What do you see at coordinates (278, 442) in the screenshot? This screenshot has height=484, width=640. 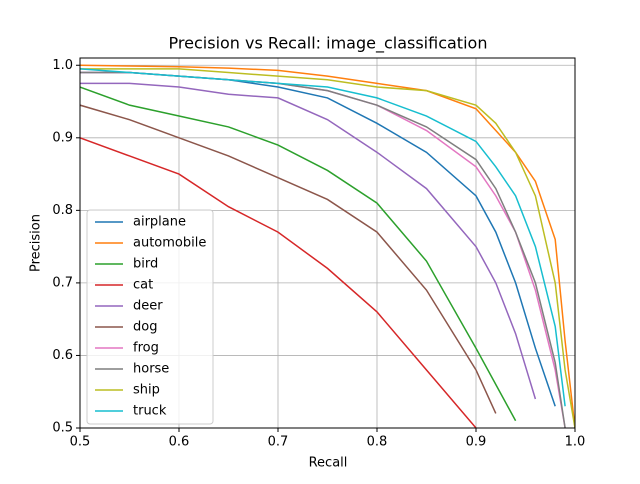 I see `x-tick-label: 0.7` at bounding box center [278, 442].